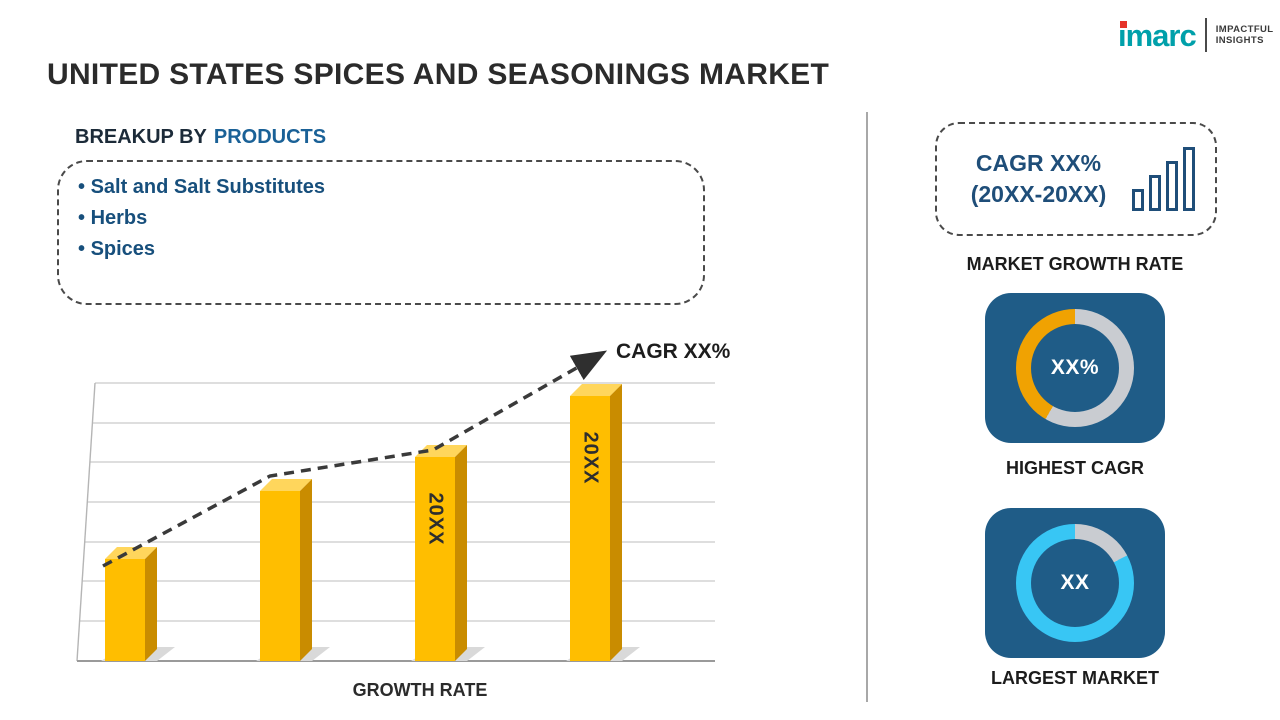 This screenshot has height=720, width=1280. I want to click on cagr-dashed-box: CAGR XX% (20XX-20XX), so click(1076, 179).